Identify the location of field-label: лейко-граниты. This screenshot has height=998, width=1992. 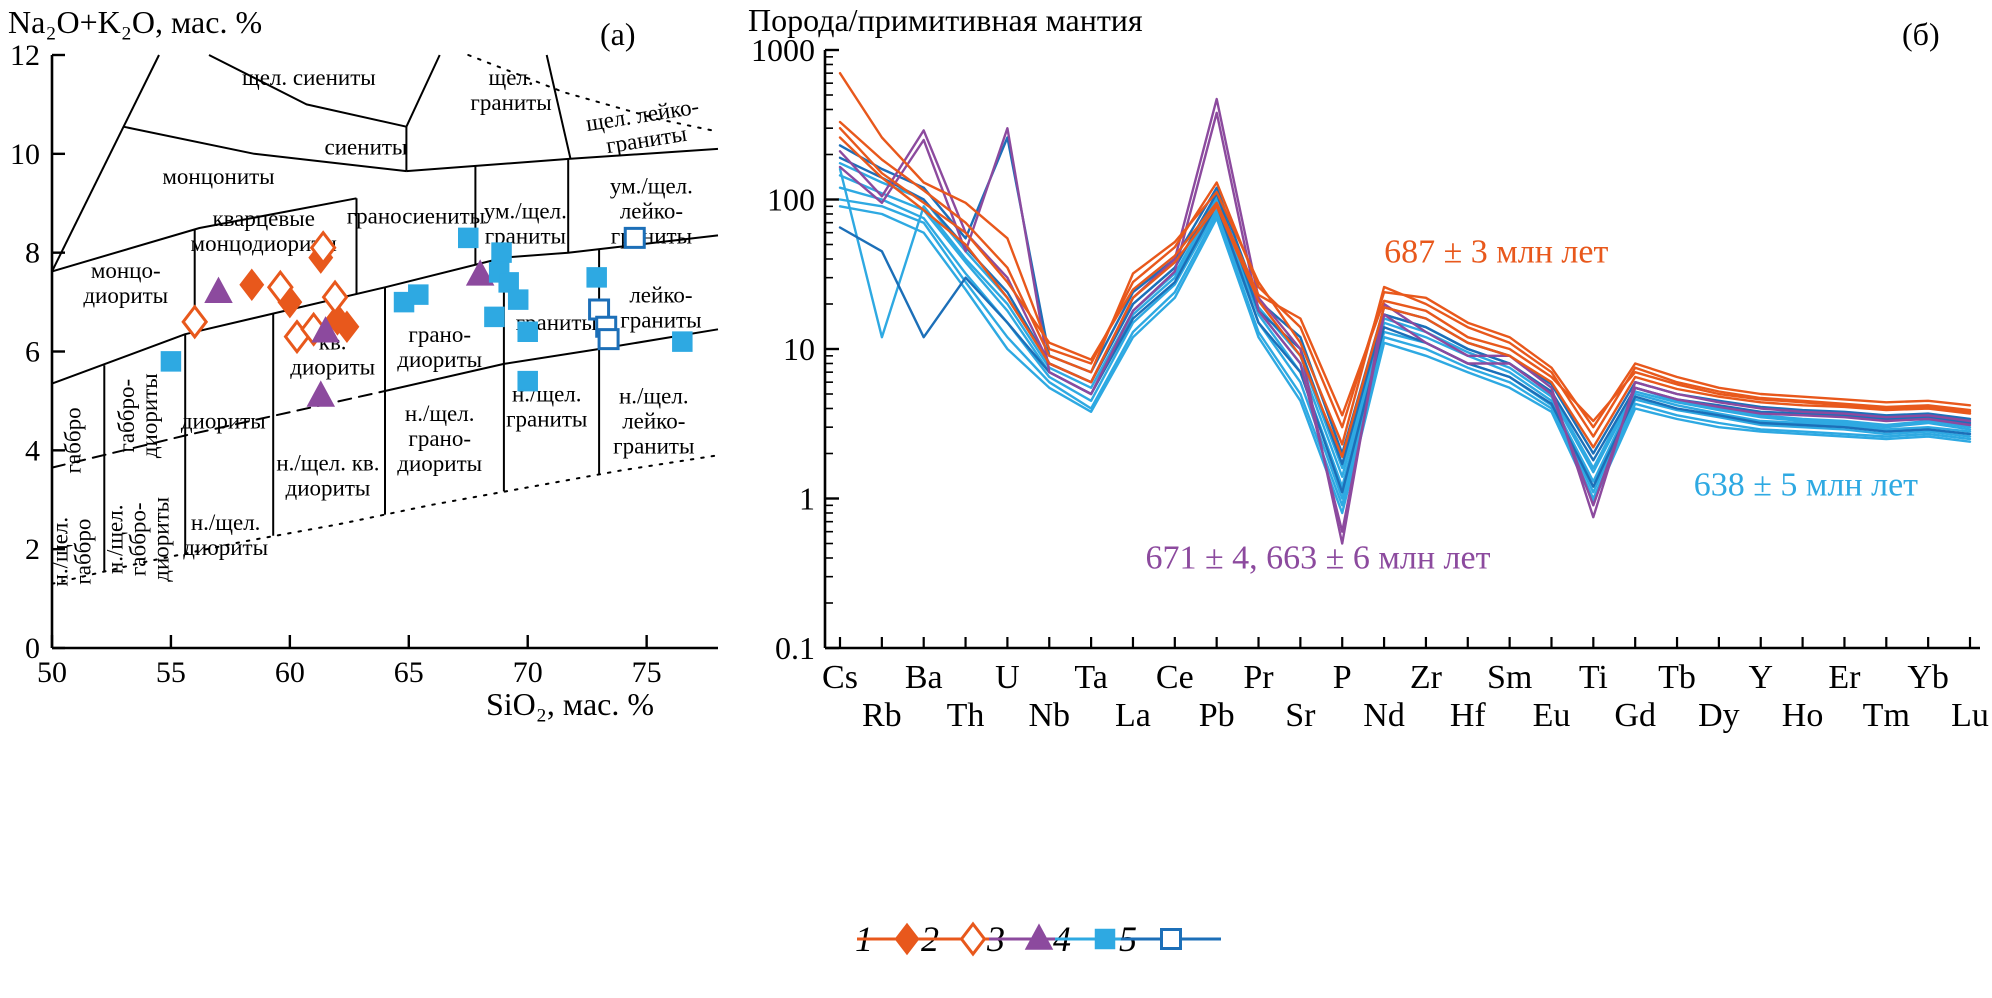
(660, 308).